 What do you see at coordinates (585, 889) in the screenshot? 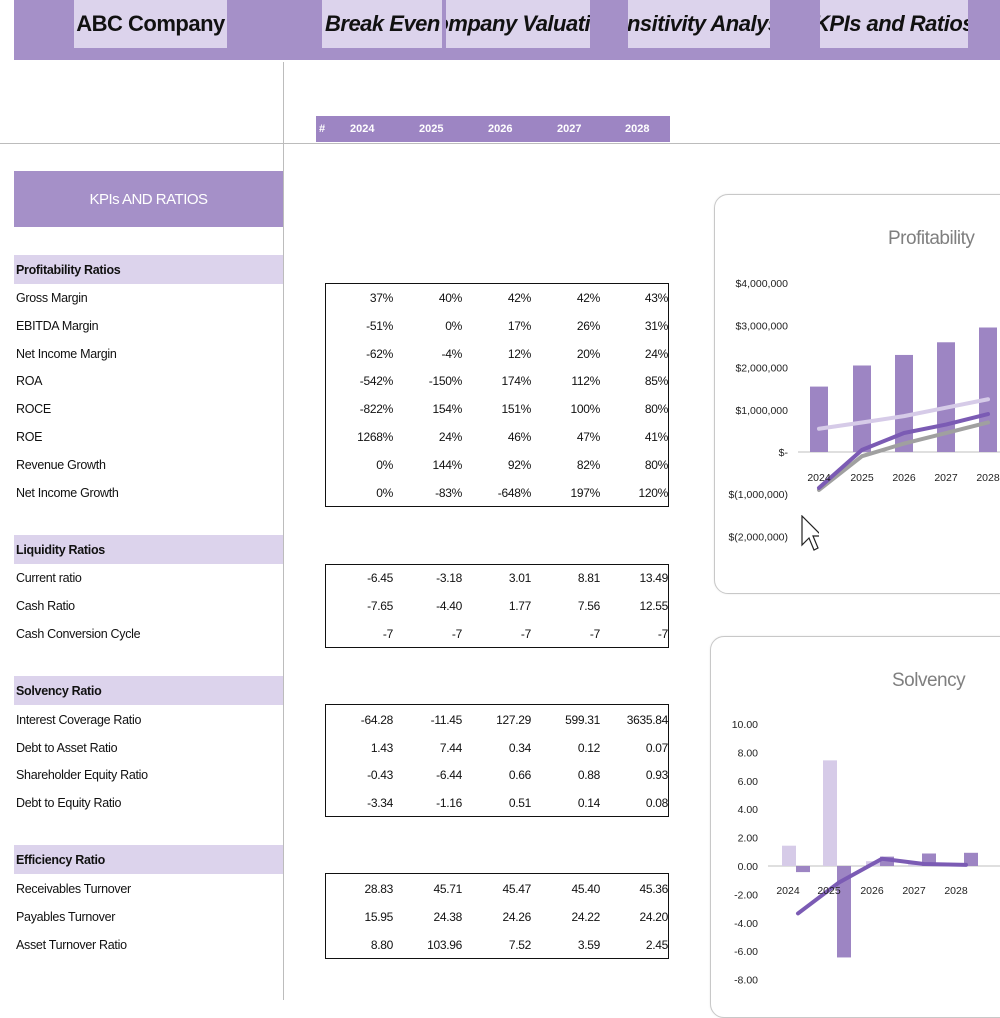
I see `table-cell: 45.40` at bounding box center [585, 889].